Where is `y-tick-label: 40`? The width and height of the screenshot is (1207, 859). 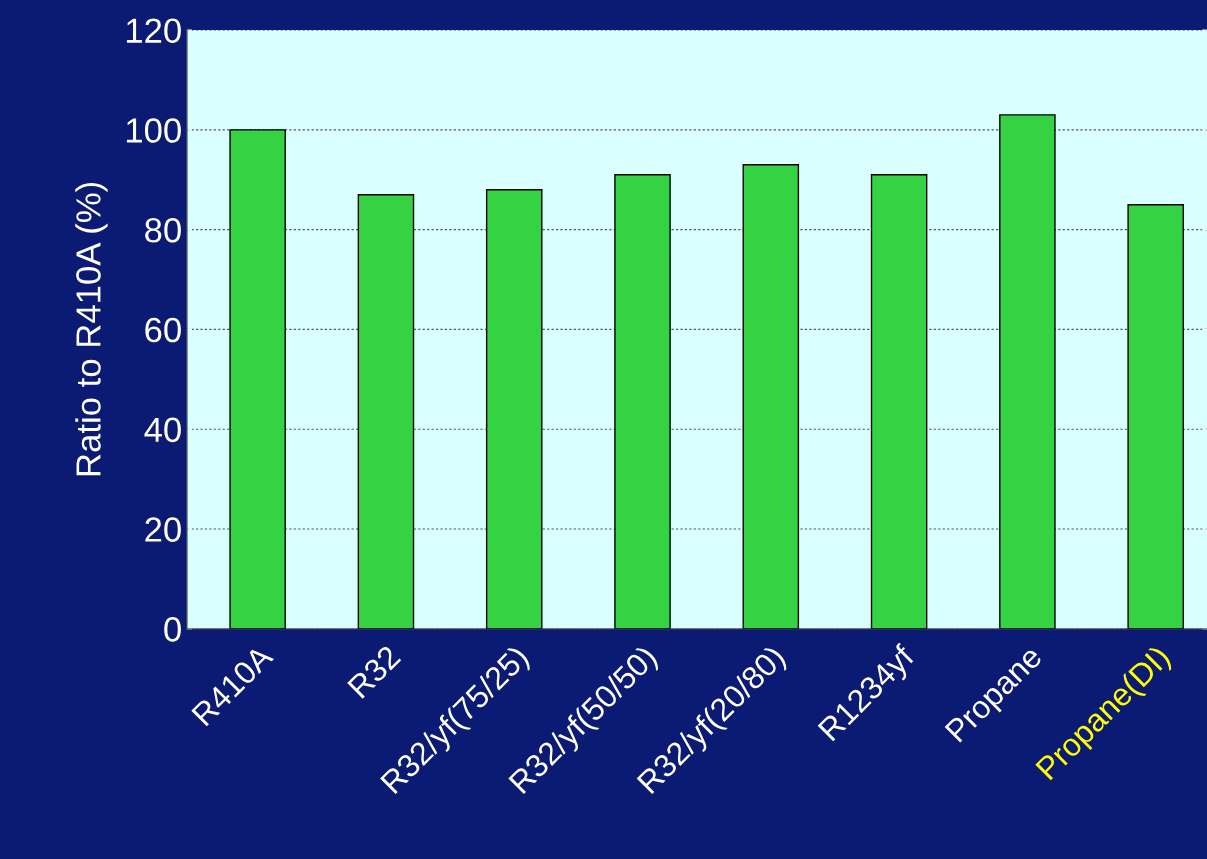 y-tick-label: 40 is located at coordinates (162, 430).